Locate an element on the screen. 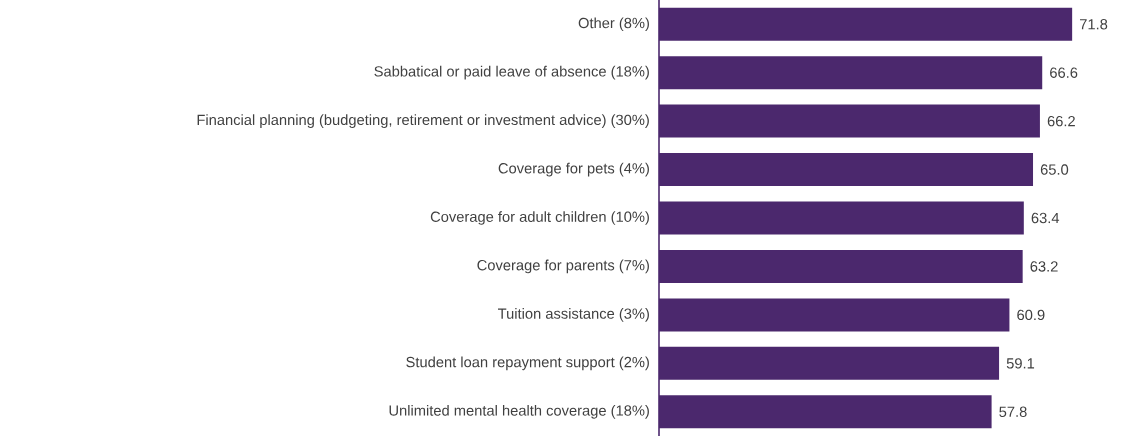 Image resolution: width=1137 pixels, height=438 pixels. y-tick-label: Other (8%) is located at coordinates (613, 24).